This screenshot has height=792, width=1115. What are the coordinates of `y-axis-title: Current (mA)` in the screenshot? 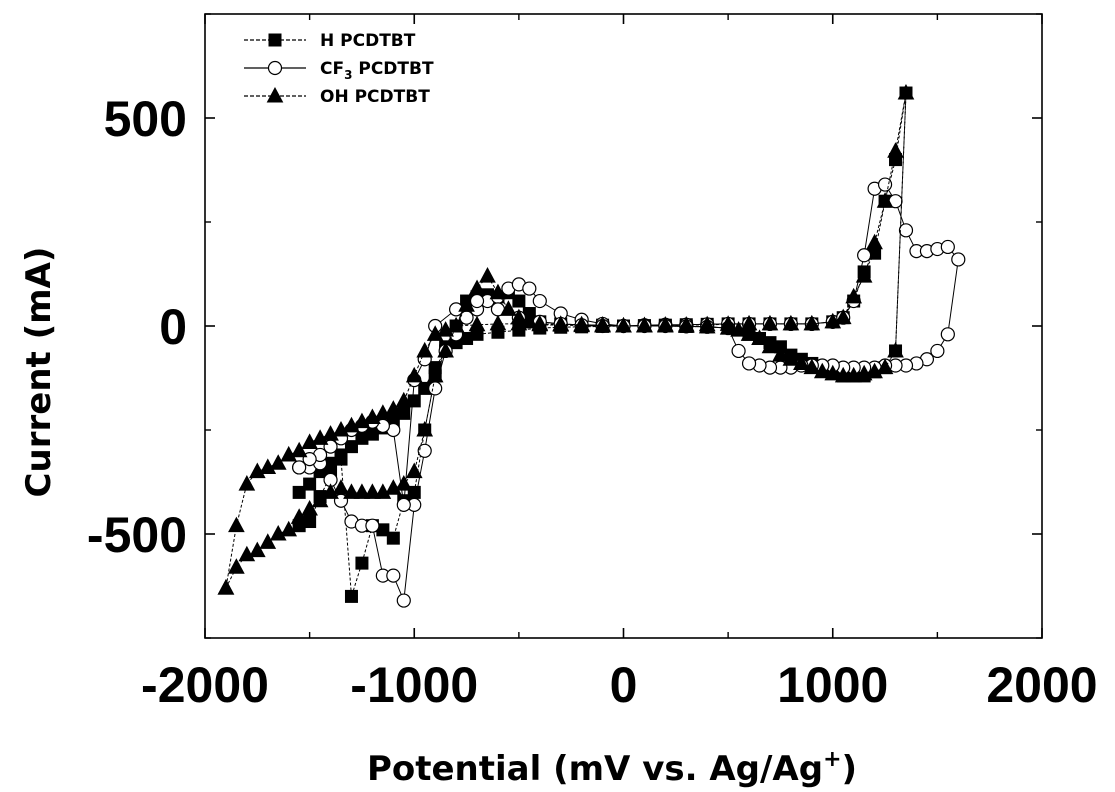 It's located at (39, 372).